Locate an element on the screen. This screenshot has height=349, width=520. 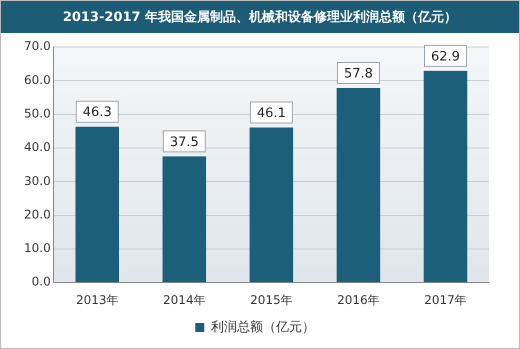
x-tick-label: 2013年 is located at coordinates (97, 299).